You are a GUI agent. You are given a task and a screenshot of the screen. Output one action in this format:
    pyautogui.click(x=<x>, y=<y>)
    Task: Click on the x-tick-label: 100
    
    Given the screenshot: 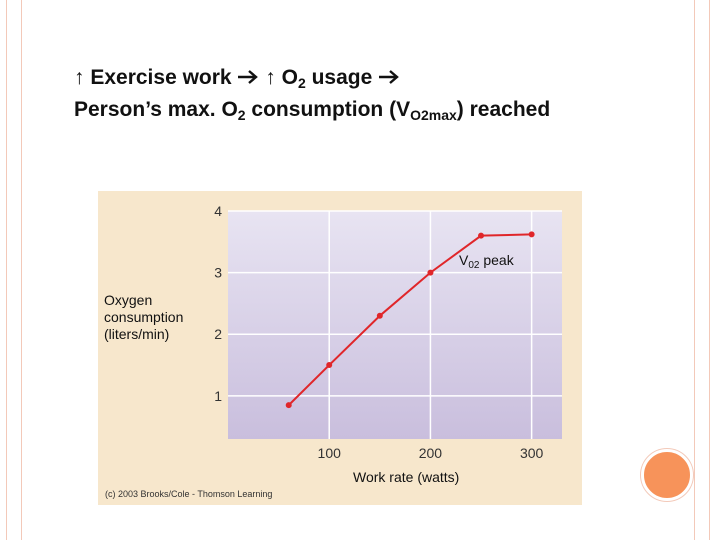 What is the action you would take?
    pyautogui.click(x=330, y=453)
    